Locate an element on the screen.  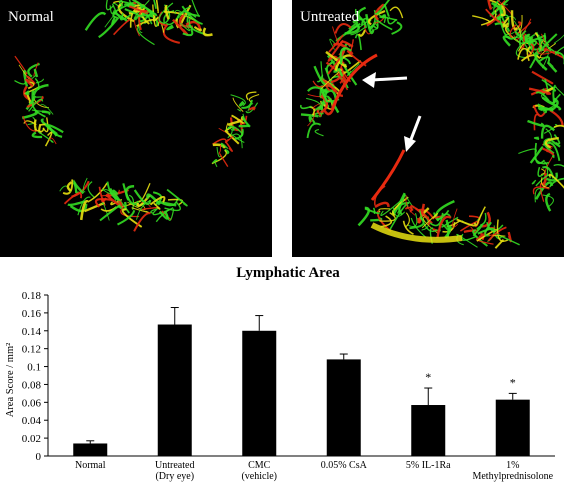
y-tick-label: 0 is located at coordinates (39, 457).